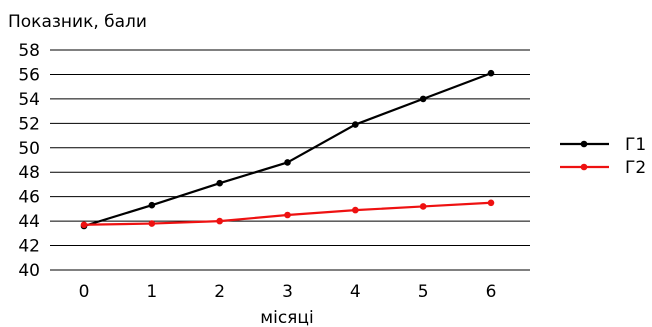 This screenshot has height=327, width=652. Describe the element at coordinates (635, 168) in the screenshot. I see `legend-label: Г2` at that location.